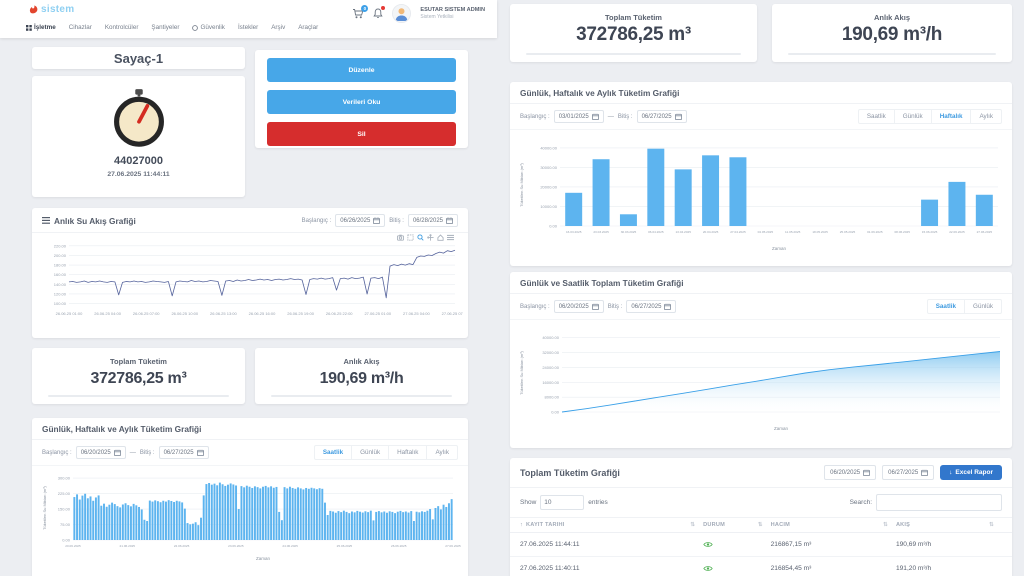  I want to click on download-icon: ↓, so click(951, 472).